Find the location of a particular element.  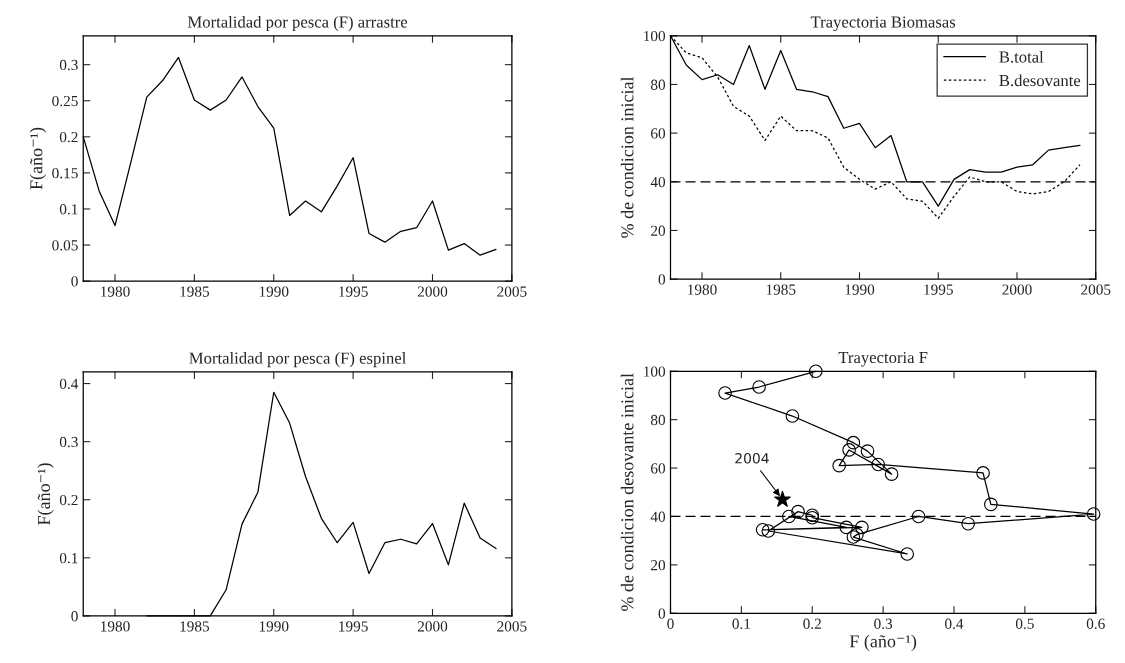

x-tick-label: 0.4 is located at coordinates (954, 623).